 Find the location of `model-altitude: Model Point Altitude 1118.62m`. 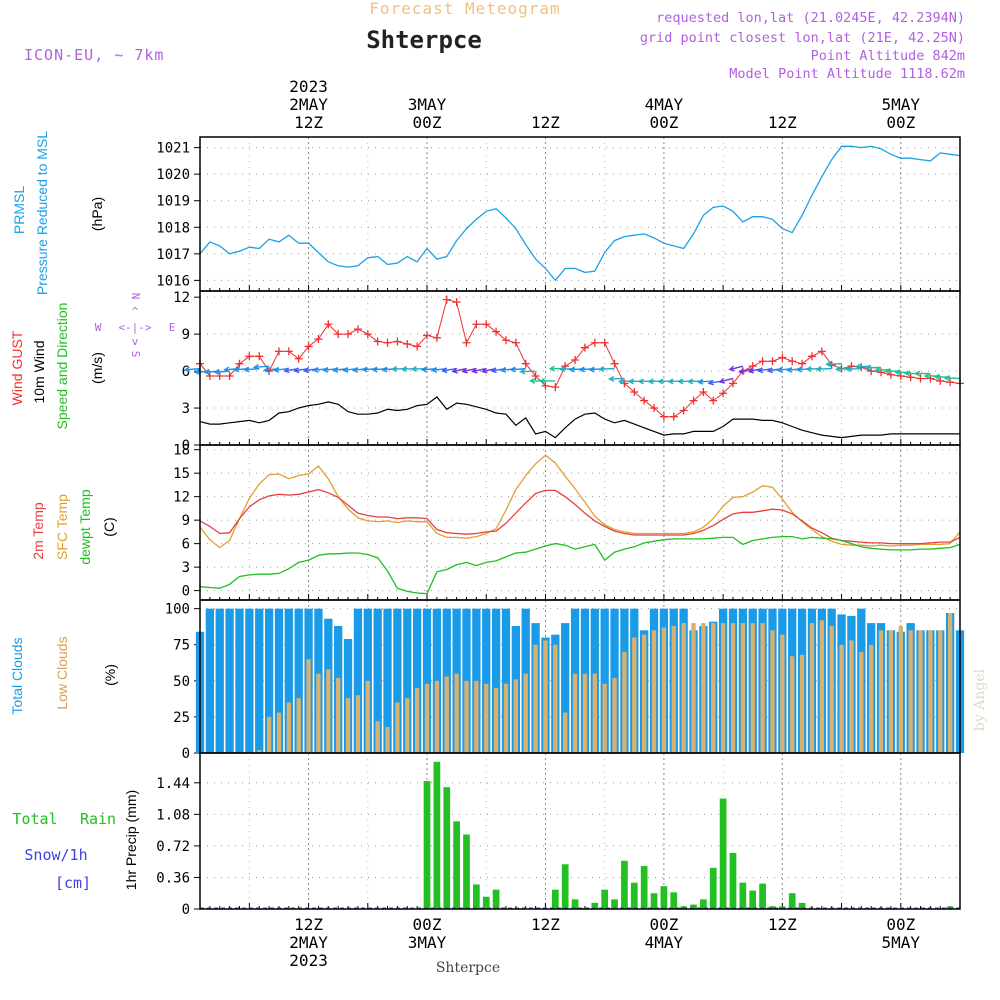

model-altitude: Model Point Altitude 1118.62m is located at coordinates (847, 74).